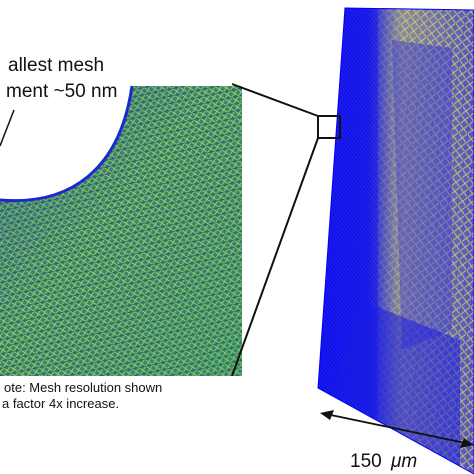 This screenshot has width=474, height=474. Describe the element at coordinates (7, 128) in the screenshot. I see `mesh-label-pointer` at that location.